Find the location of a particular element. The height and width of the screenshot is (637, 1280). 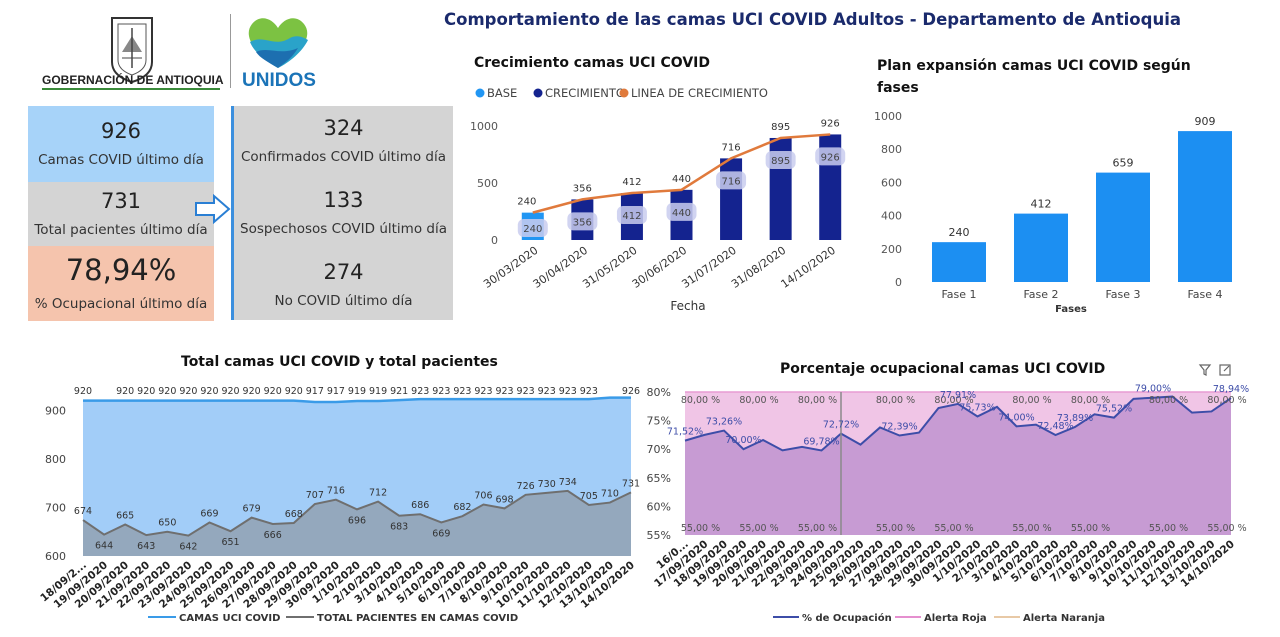

bar-value-label: 240 is located at coordinates (959, 232).